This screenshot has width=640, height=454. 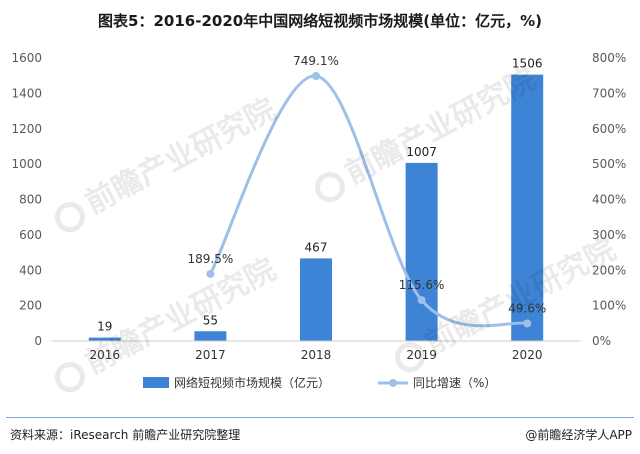 What do you see at coordinates (156, 382) in the screenshot?
I see `legend-bar-swatch` at bounding box center [156, 382].